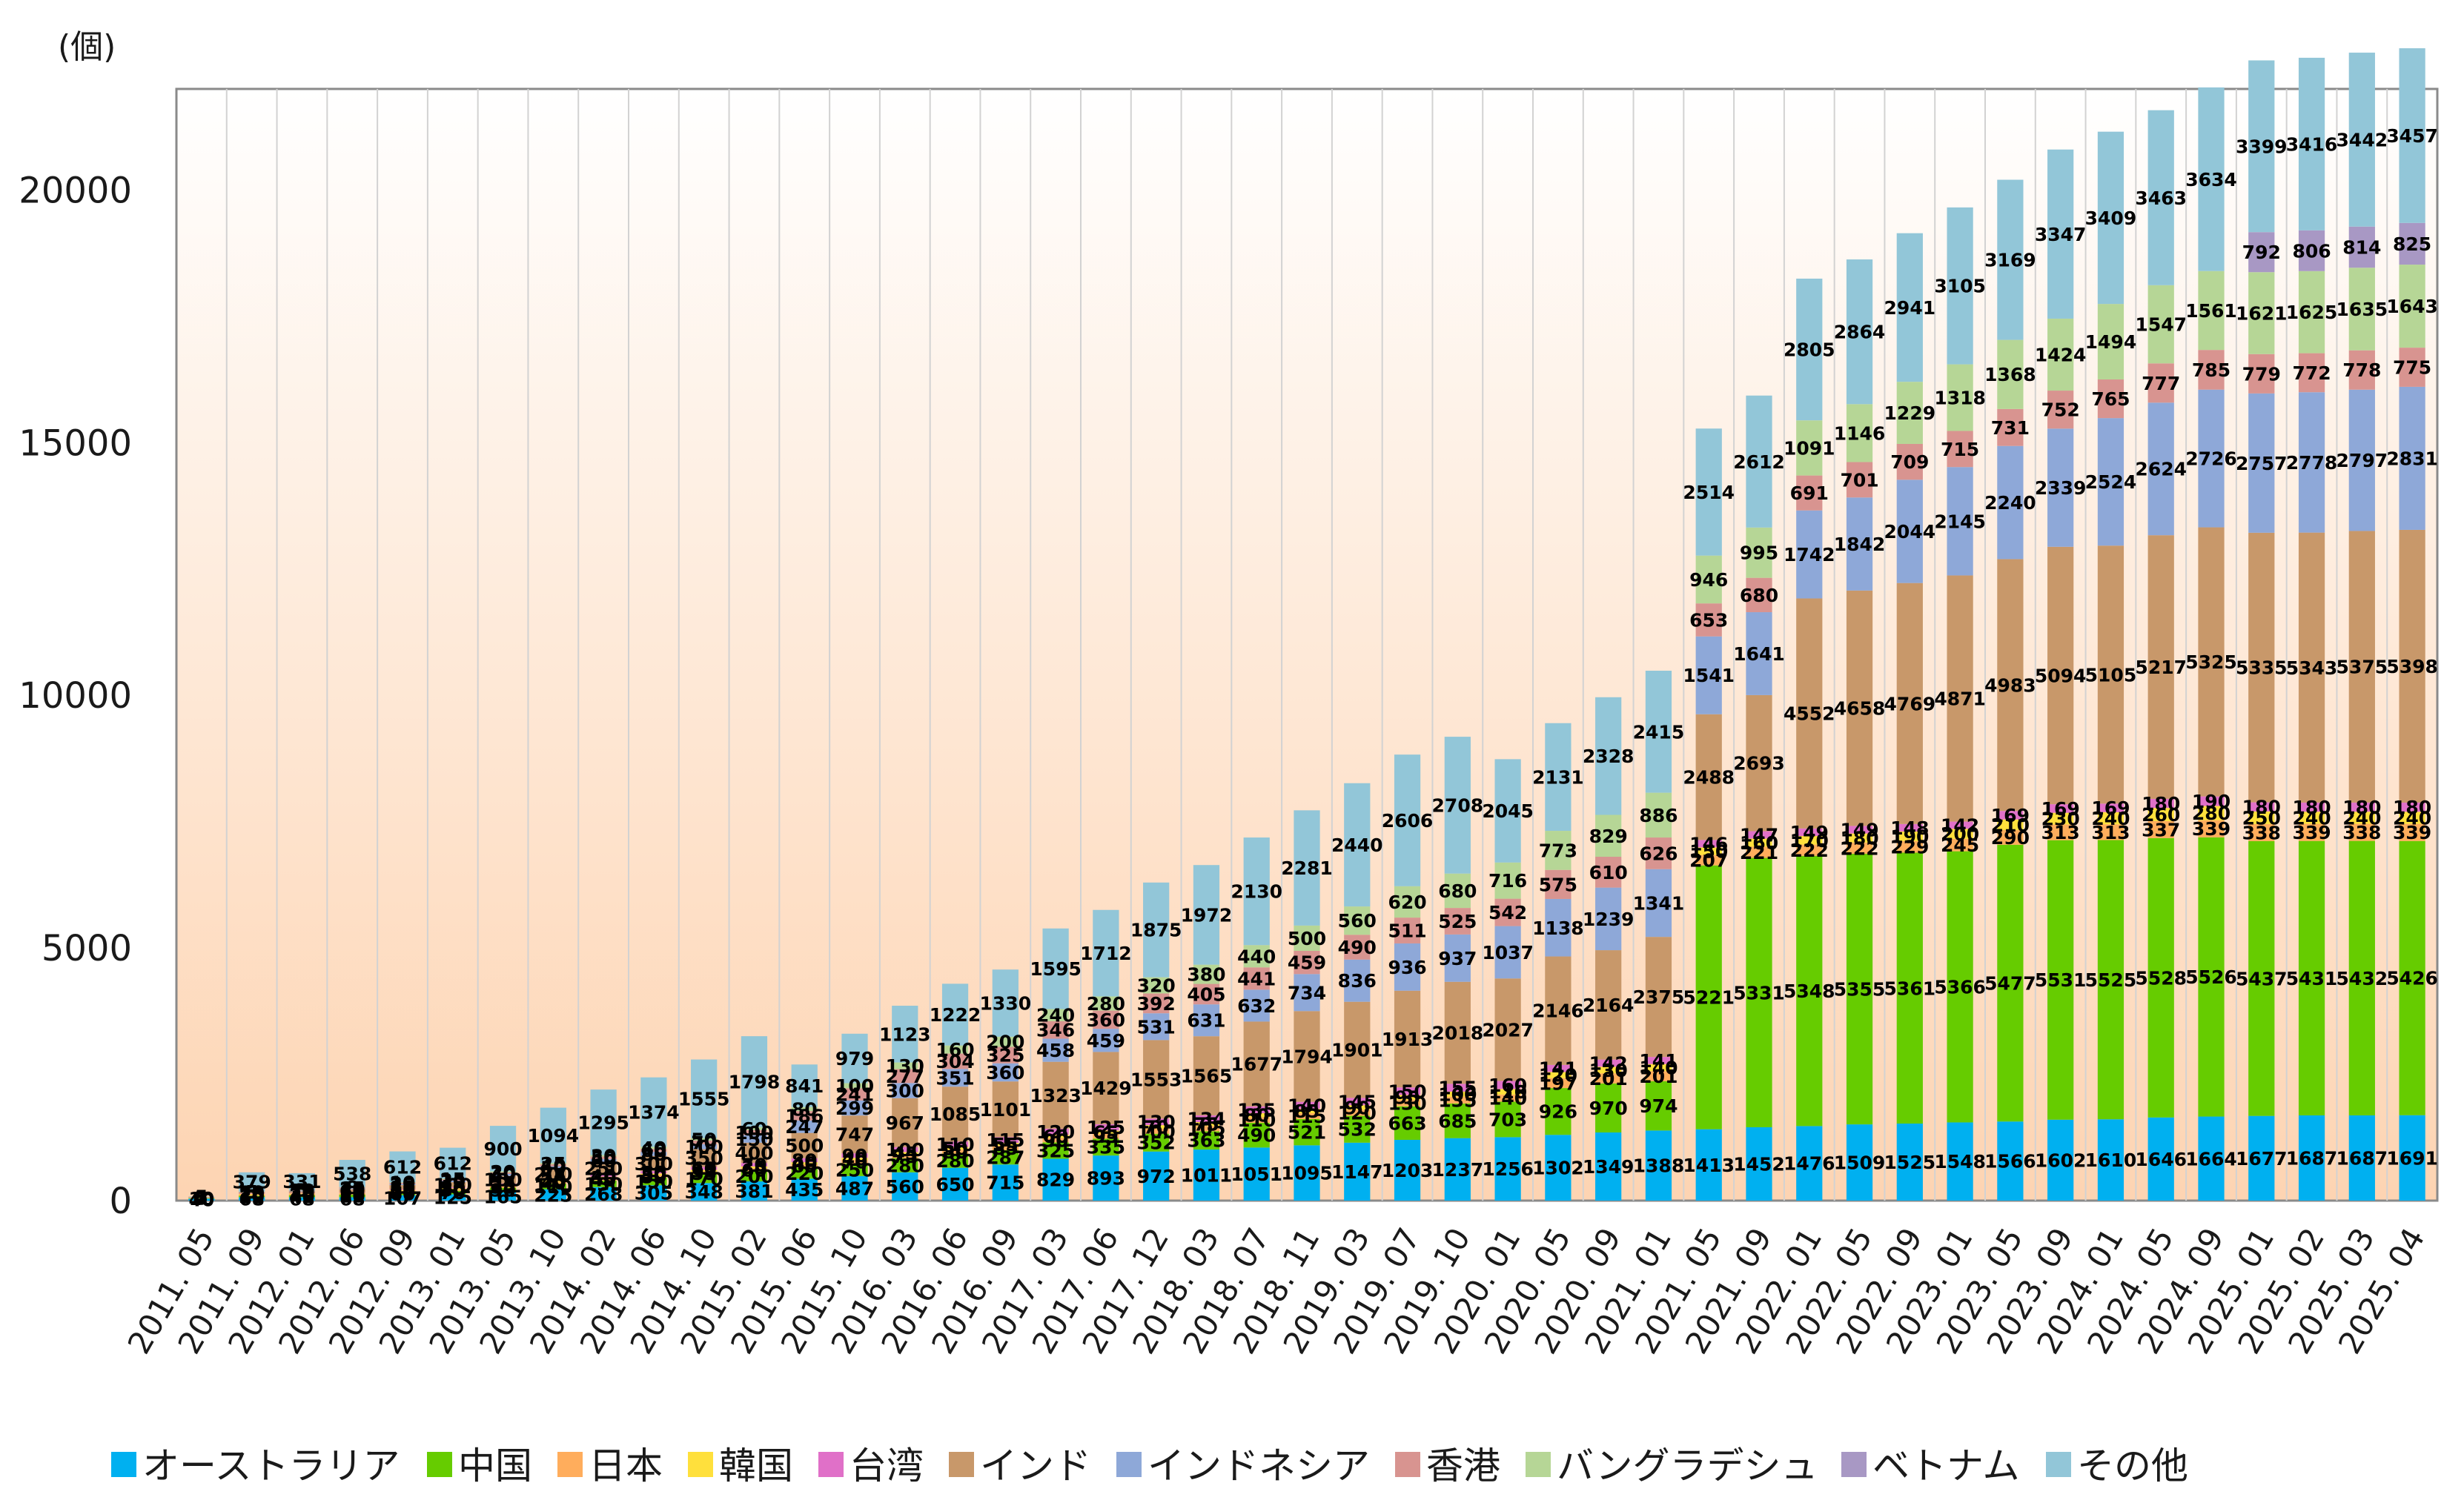 Image resolution: width=2464 pixels, height=1503 pixels. What do you see at coordinates (1859, 480) in the screenshot?
I see `data-label: 701` at bounding box center [1859, 480].